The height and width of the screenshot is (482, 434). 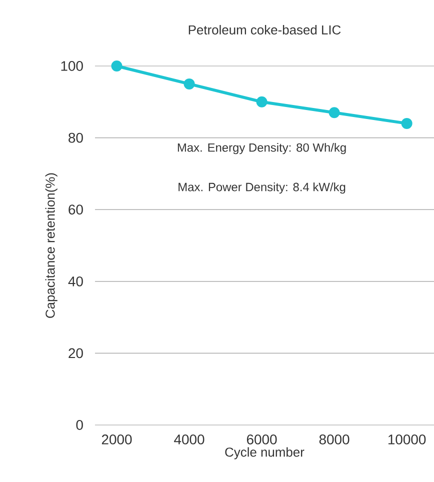 What do you see at coordinates (75, 137) in the screenshot?
I see `y-tick-label: 80` at bounding box center [75, 137].